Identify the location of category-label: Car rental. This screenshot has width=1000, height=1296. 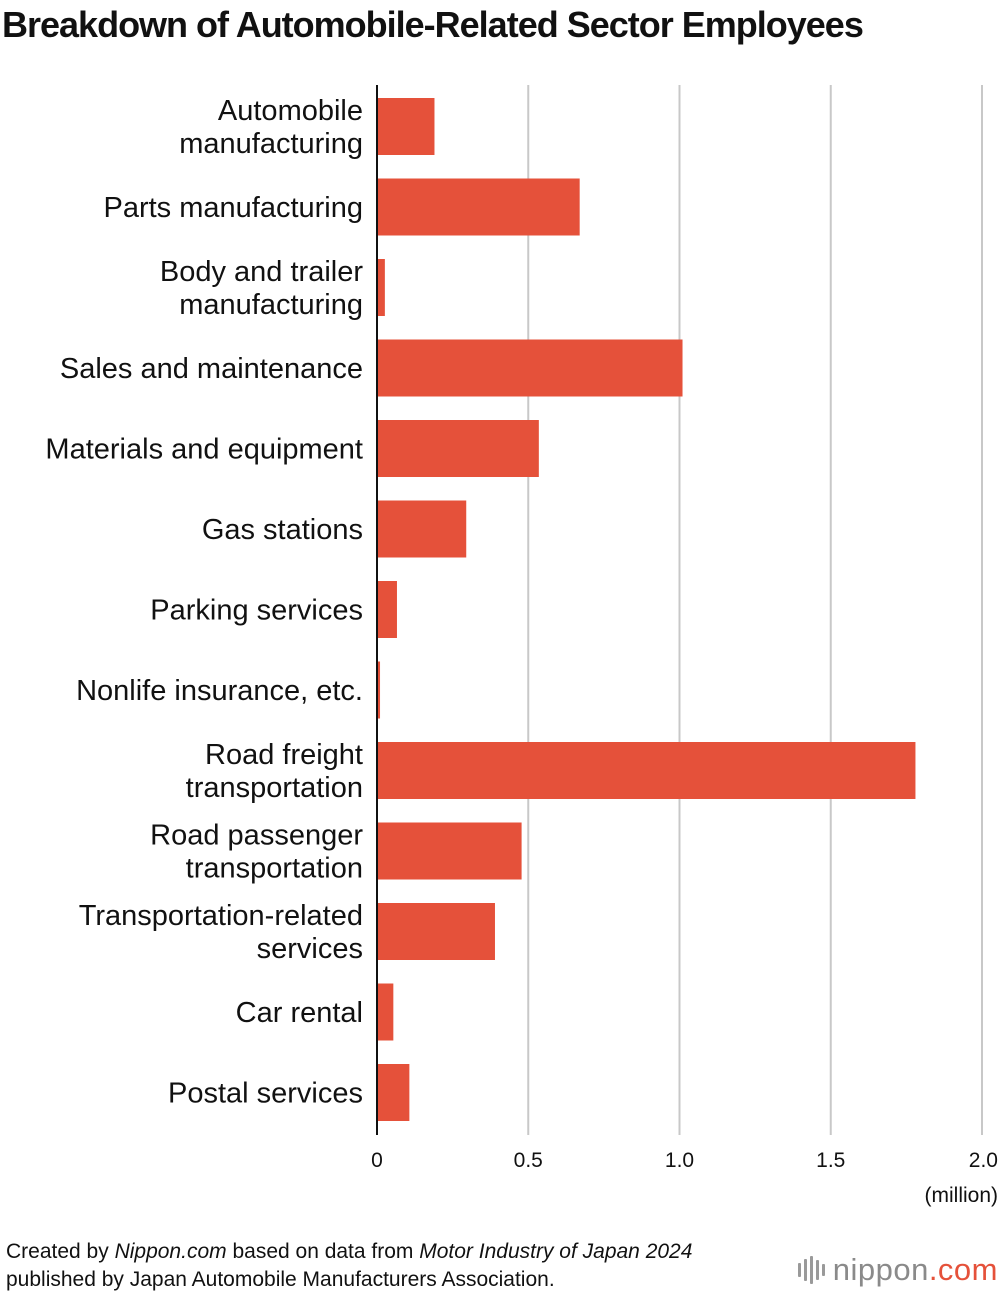
(299, 1013).